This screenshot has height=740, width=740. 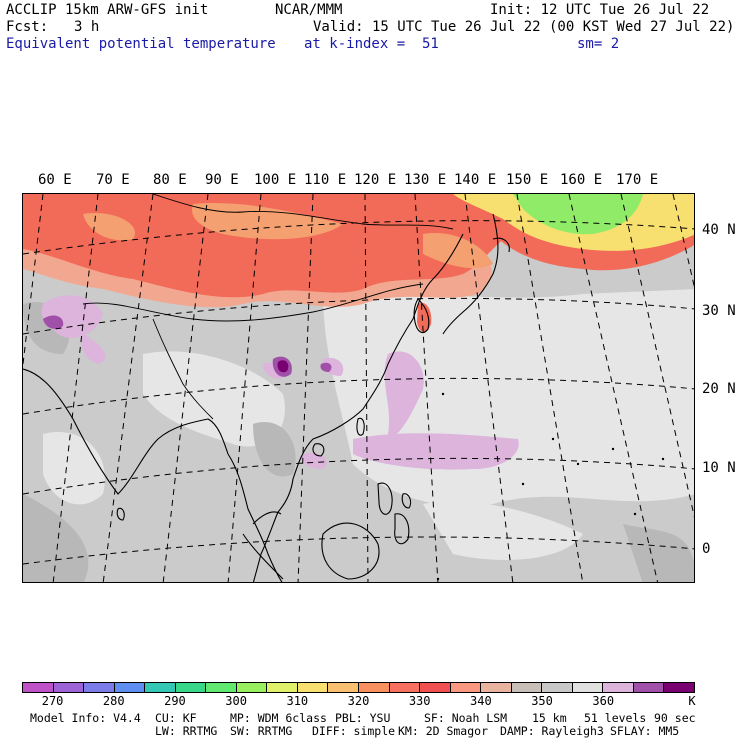 I want to click on resolution: 15 km, so click(x=549, y=718).